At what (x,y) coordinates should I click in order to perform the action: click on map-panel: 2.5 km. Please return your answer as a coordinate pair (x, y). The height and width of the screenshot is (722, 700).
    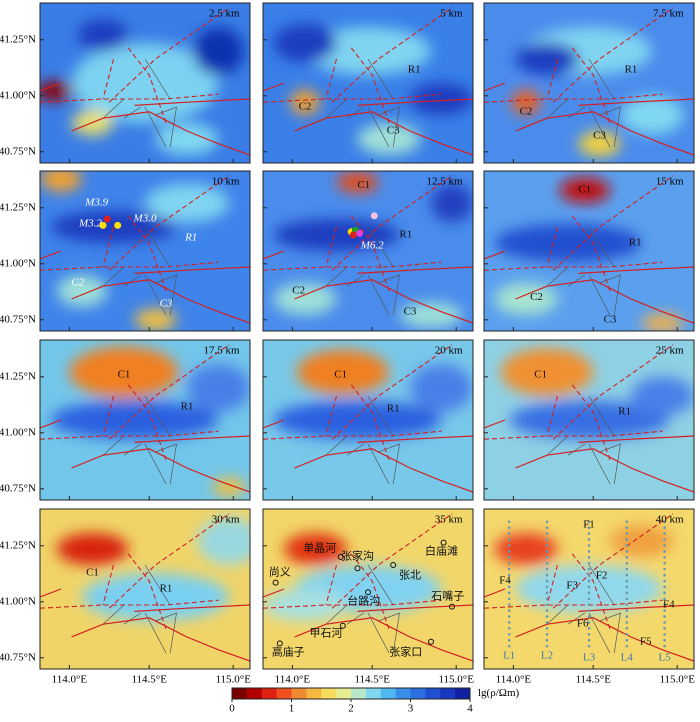
    Looking at the image, I should click on (145, 83).